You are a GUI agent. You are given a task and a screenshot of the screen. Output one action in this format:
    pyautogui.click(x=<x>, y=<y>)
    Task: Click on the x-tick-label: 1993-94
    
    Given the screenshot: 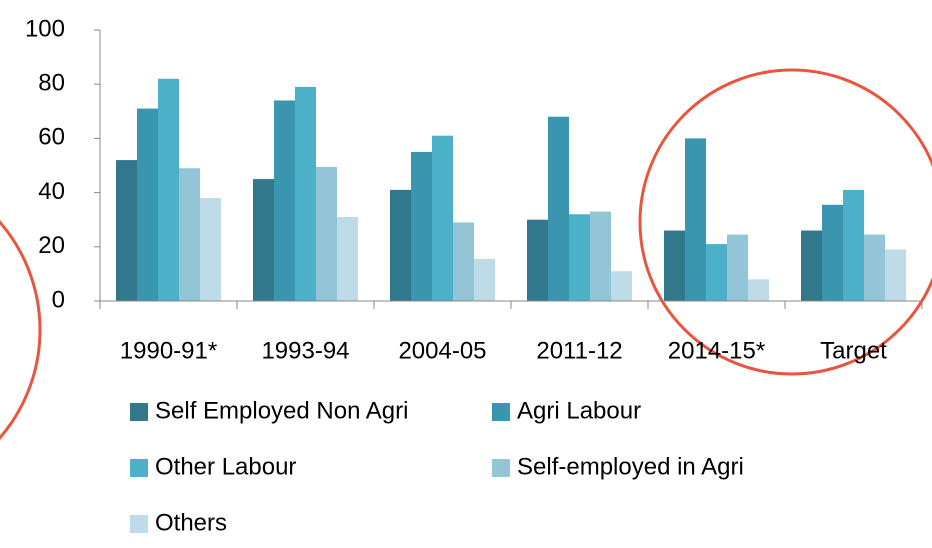 What is the action you would take?
    pyautogui.click(x=305, y=350)
    